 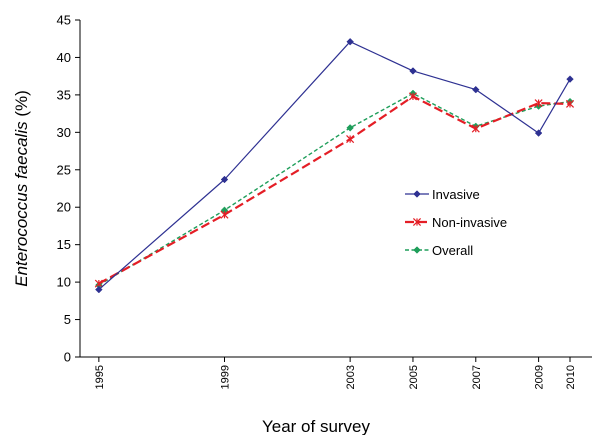 I want to click on y-axis-label: Enterococcus faecalis (%), so click(x=21, y=188).